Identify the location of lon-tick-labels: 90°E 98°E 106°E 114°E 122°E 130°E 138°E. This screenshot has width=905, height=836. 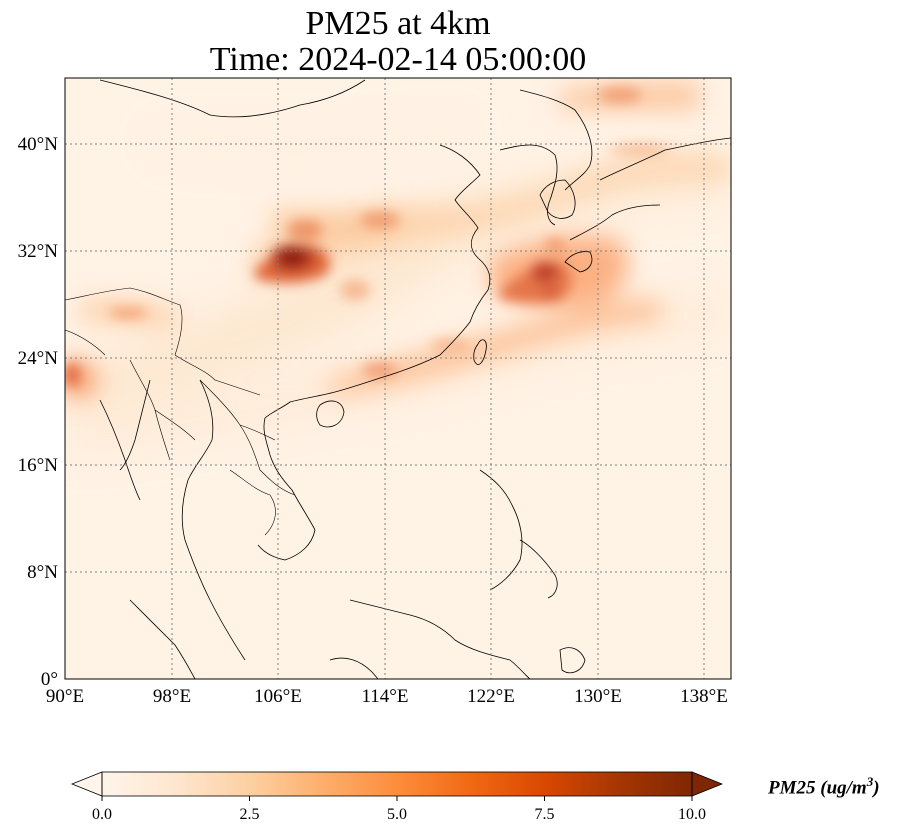
(387, 696).